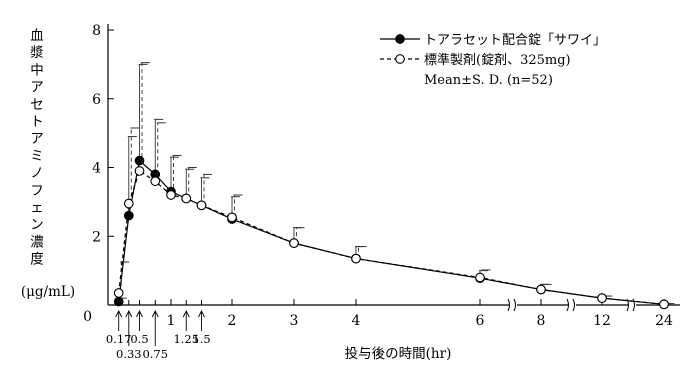 Image resolution: width=691 pixels, height=369 pixels. I want to click on x-axis-title: 投与後の時間(hr), so click(398, 354).